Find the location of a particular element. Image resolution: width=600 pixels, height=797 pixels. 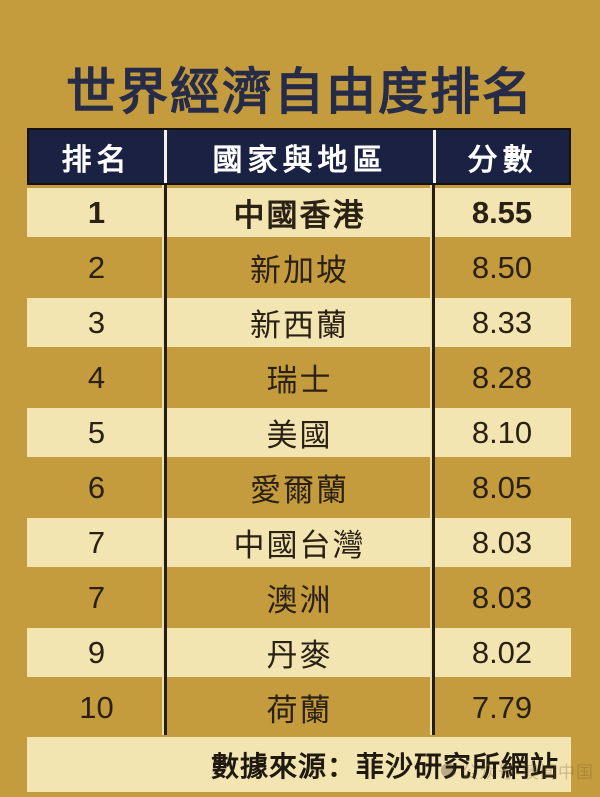

score-cell: 8.02 is located at coordinates (502, 652).